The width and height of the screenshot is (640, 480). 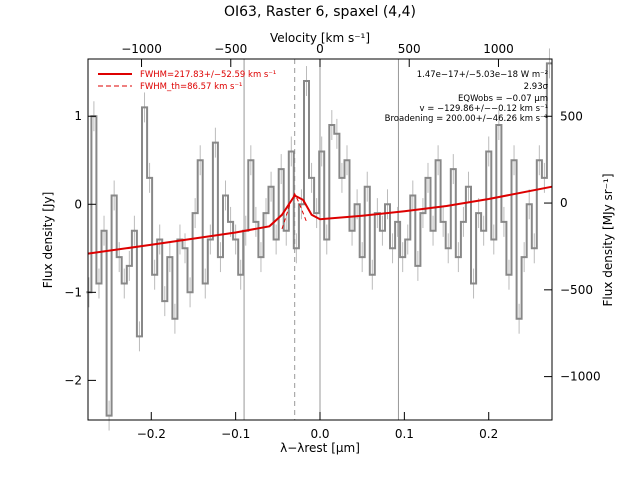 I want to click on annotation-flux: 1.47e−17+/−5.03e−18 W m⁻², so click(x=482, y=75).